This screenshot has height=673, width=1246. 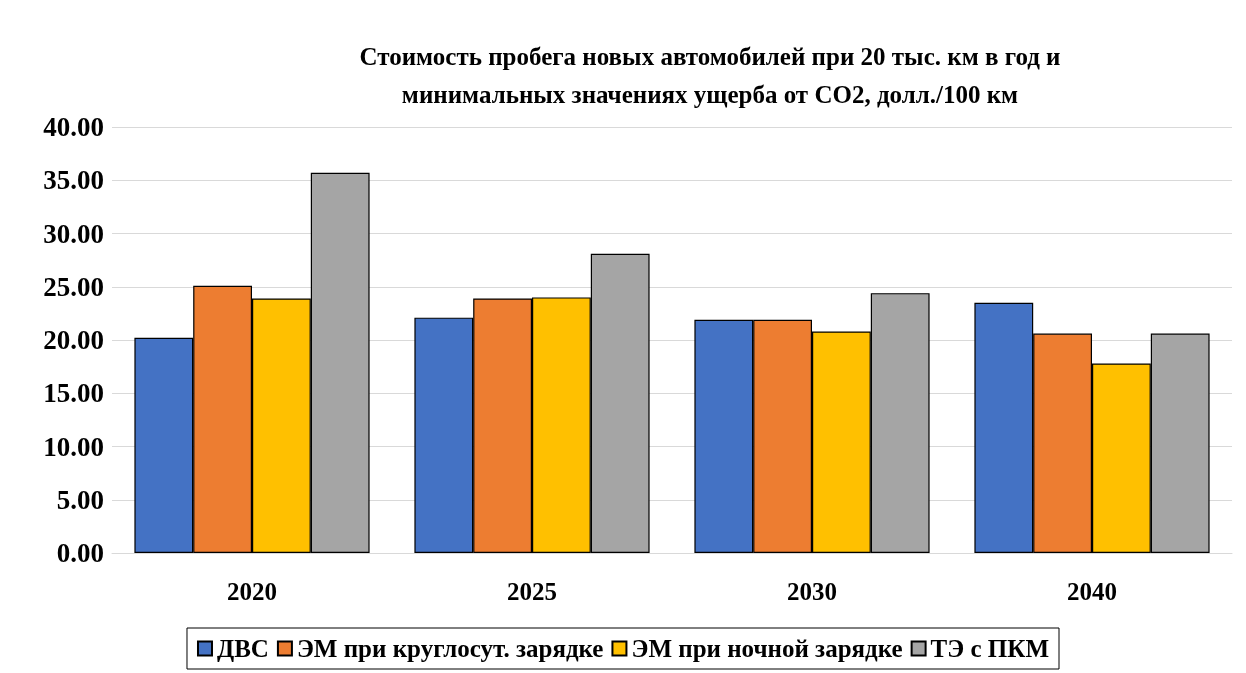 I want to click on y-tick-label: 10.00, so click(x=73, y=446).